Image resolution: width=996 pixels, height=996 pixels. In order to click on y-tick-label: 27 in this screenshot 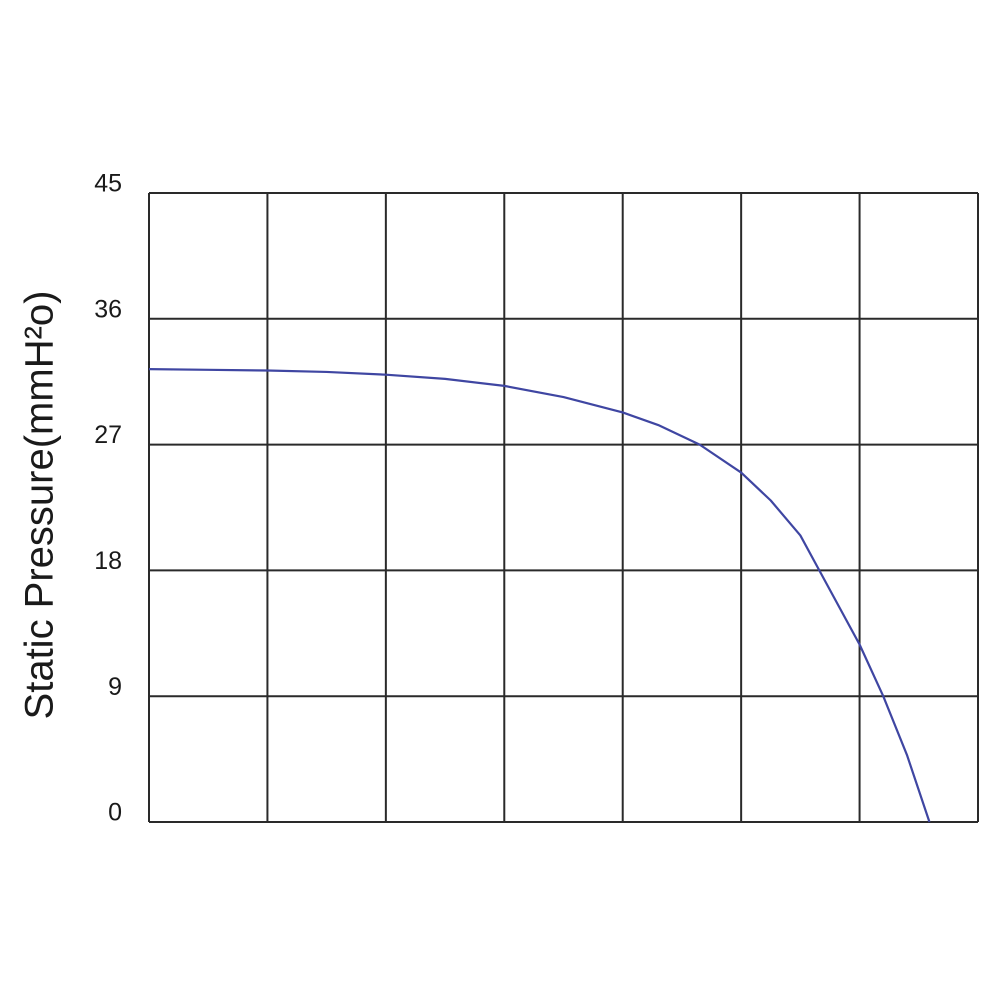, I will do `click(108, 435)`.